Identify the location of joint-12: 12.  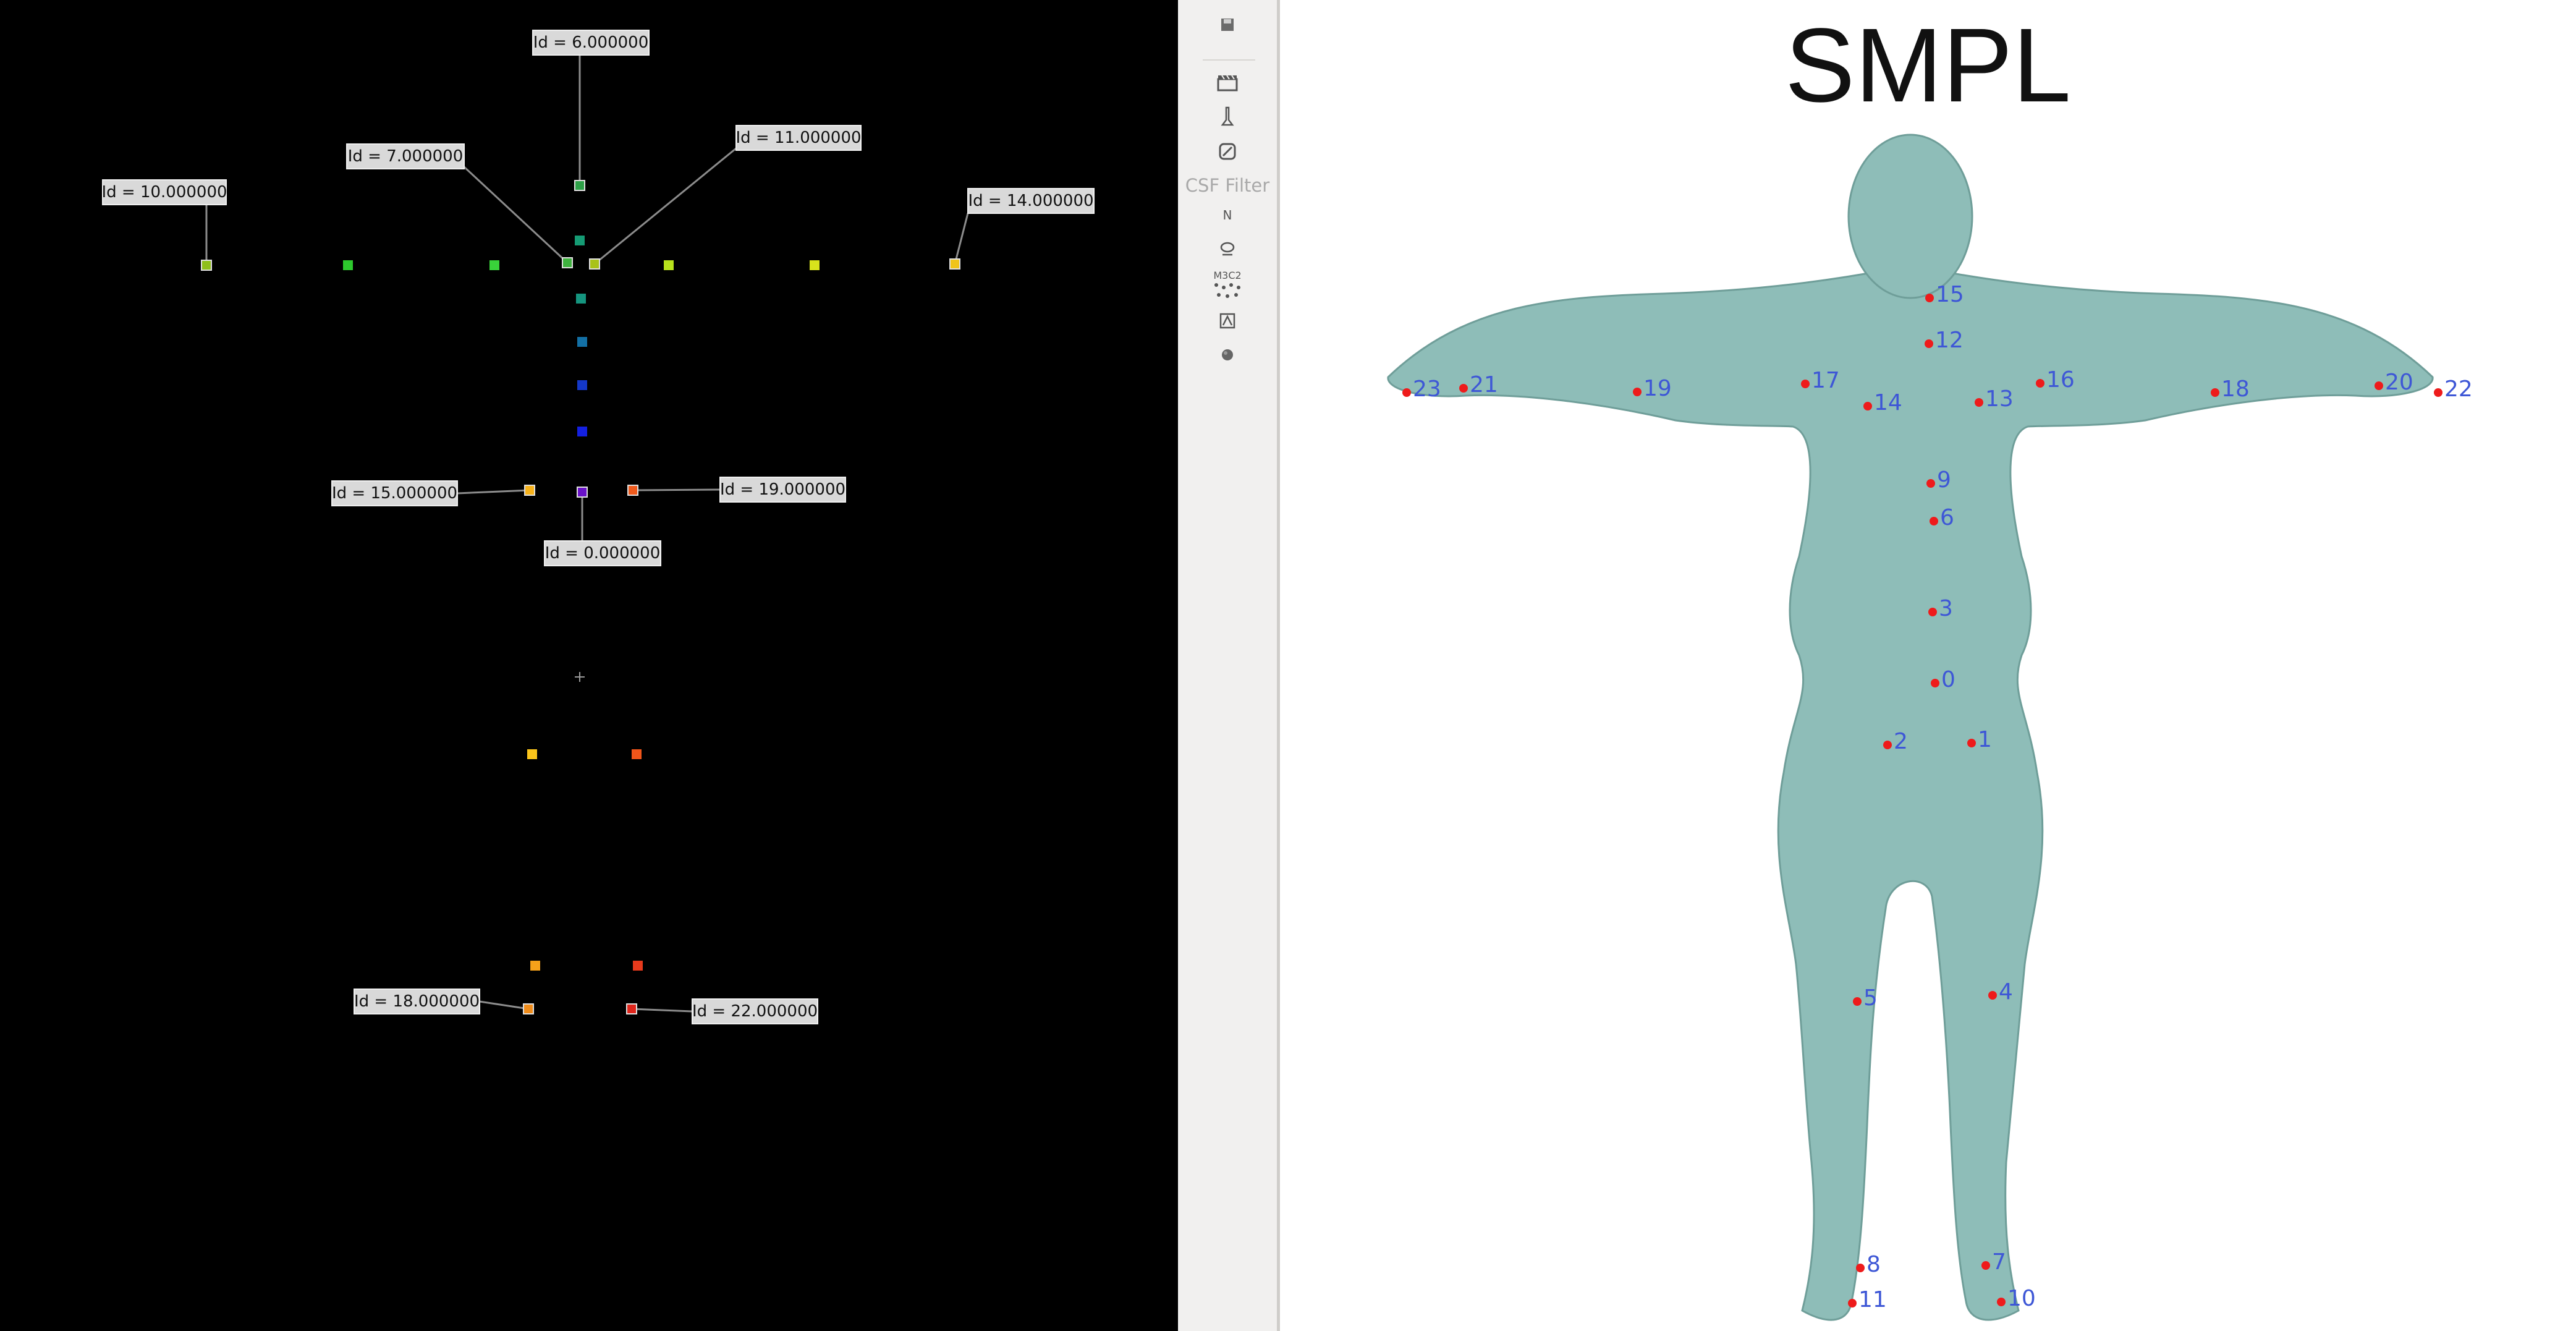
(1944, 340).